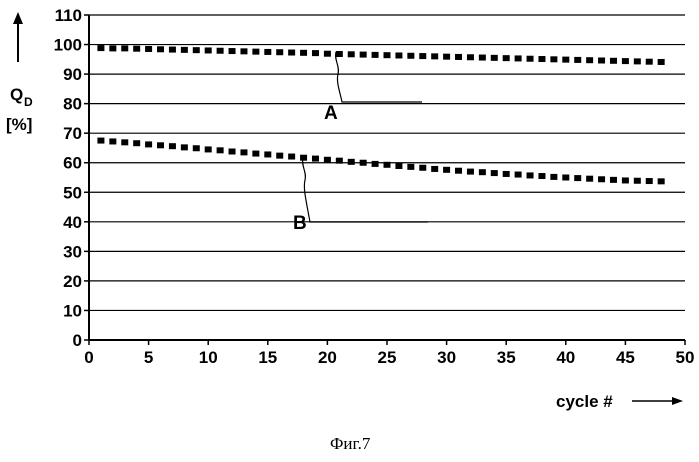  What do you see at coordinates (267, 357) in the screenshot?
I see `x-tick-label: 15` at bounding box center [267, 357].